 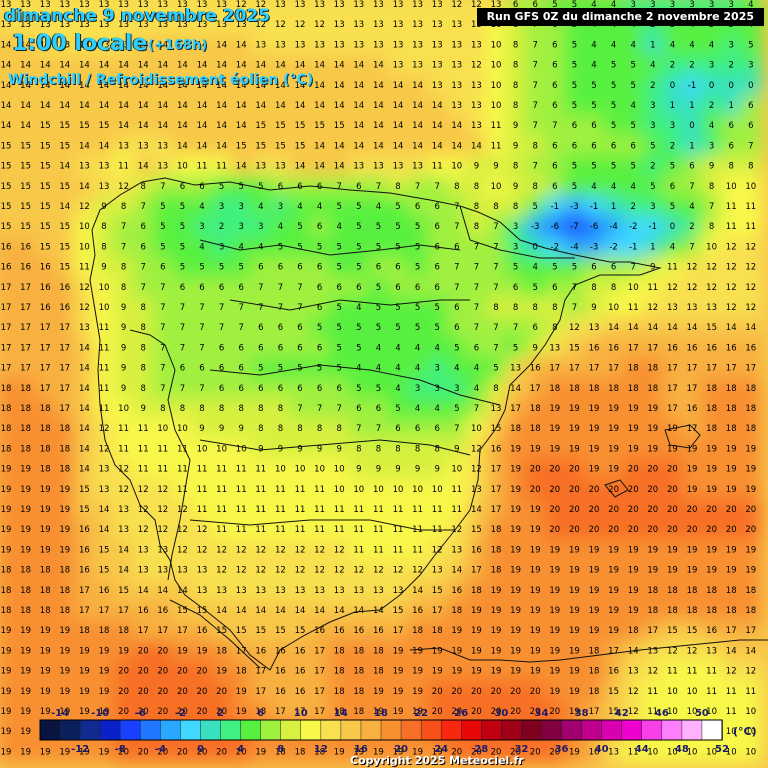 What do you see at coordinates (691, 227) in the screenshot?
I see `grid-value: 2` at bounding box center [691, 227].